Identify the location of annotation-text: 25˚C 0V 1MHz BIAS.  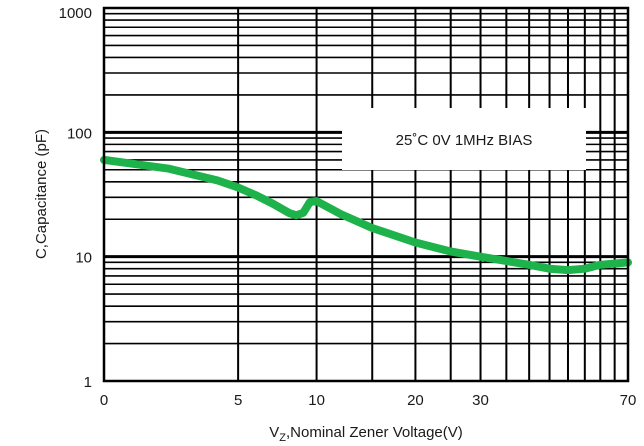
(464, 140).